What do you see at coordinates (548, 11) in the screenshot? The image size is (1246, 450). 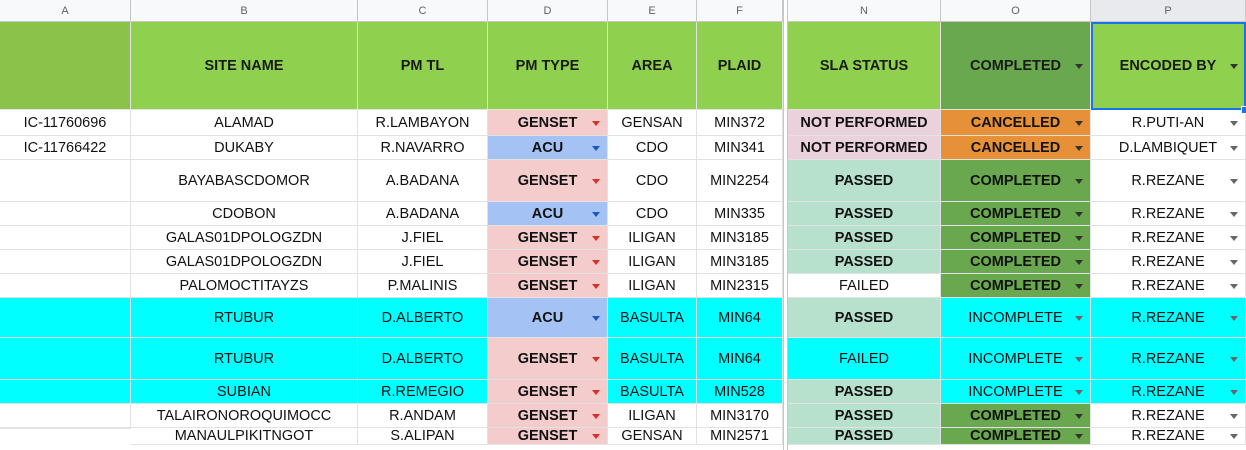 I see `column-header-d: D` at bounding box center [548, 11].